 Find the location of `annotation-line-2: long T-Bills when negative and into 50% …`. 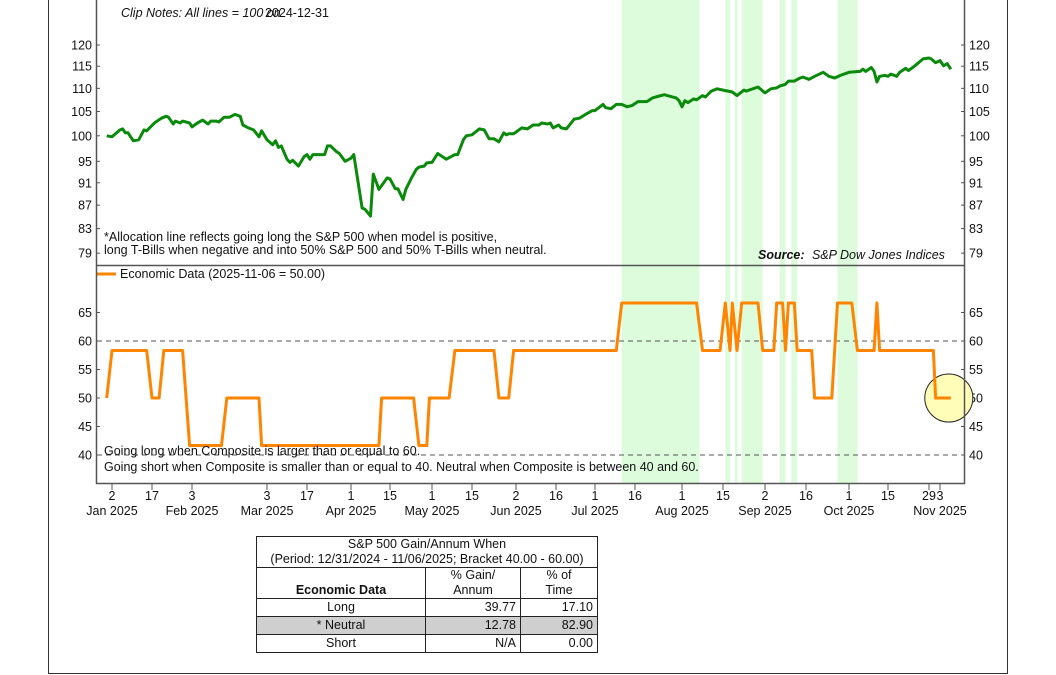

annotation-line-2: long T-Bills when negative and into 50% … is located at coordinates (325, 250).